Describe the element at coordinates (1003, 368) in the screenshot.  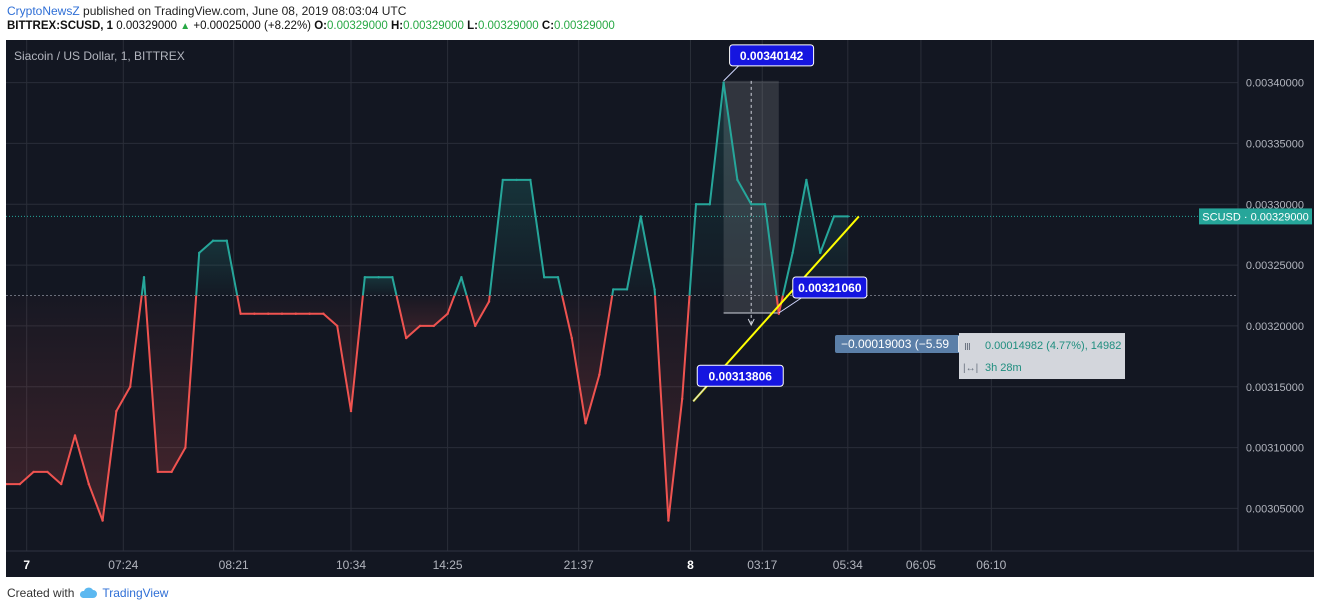
I see `info-line-2: 3h 28m` at that location.